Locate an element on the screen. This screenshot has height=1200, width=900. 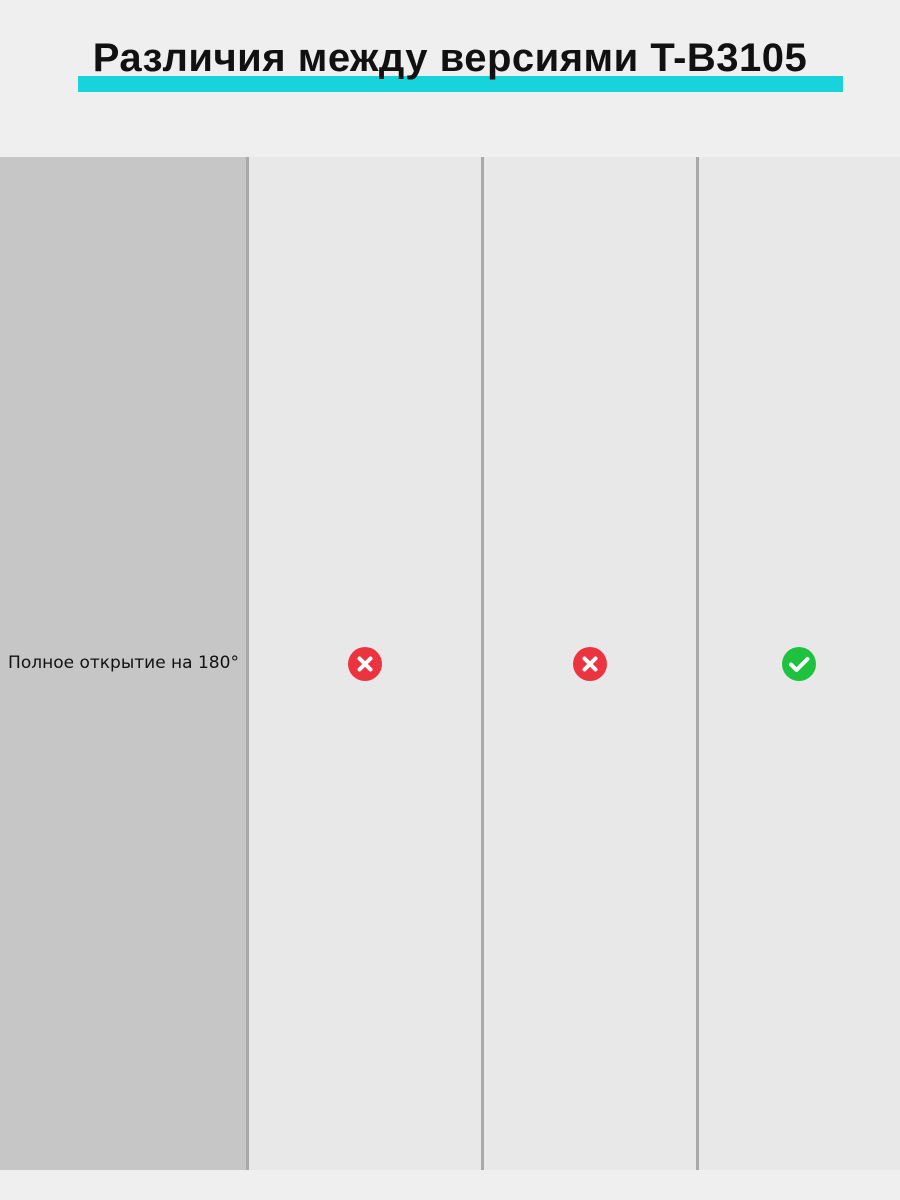
title: Различия между версиями T-B3105 is located at coordinates (450, 58).